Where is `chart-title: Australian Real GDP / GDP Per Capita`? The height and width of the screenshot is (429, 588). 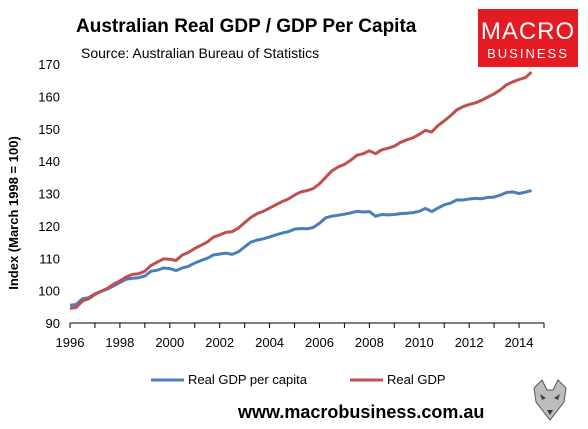 chart-title: Australian Real GDP / GDP Per Capita is located at coordinates (246, 26).